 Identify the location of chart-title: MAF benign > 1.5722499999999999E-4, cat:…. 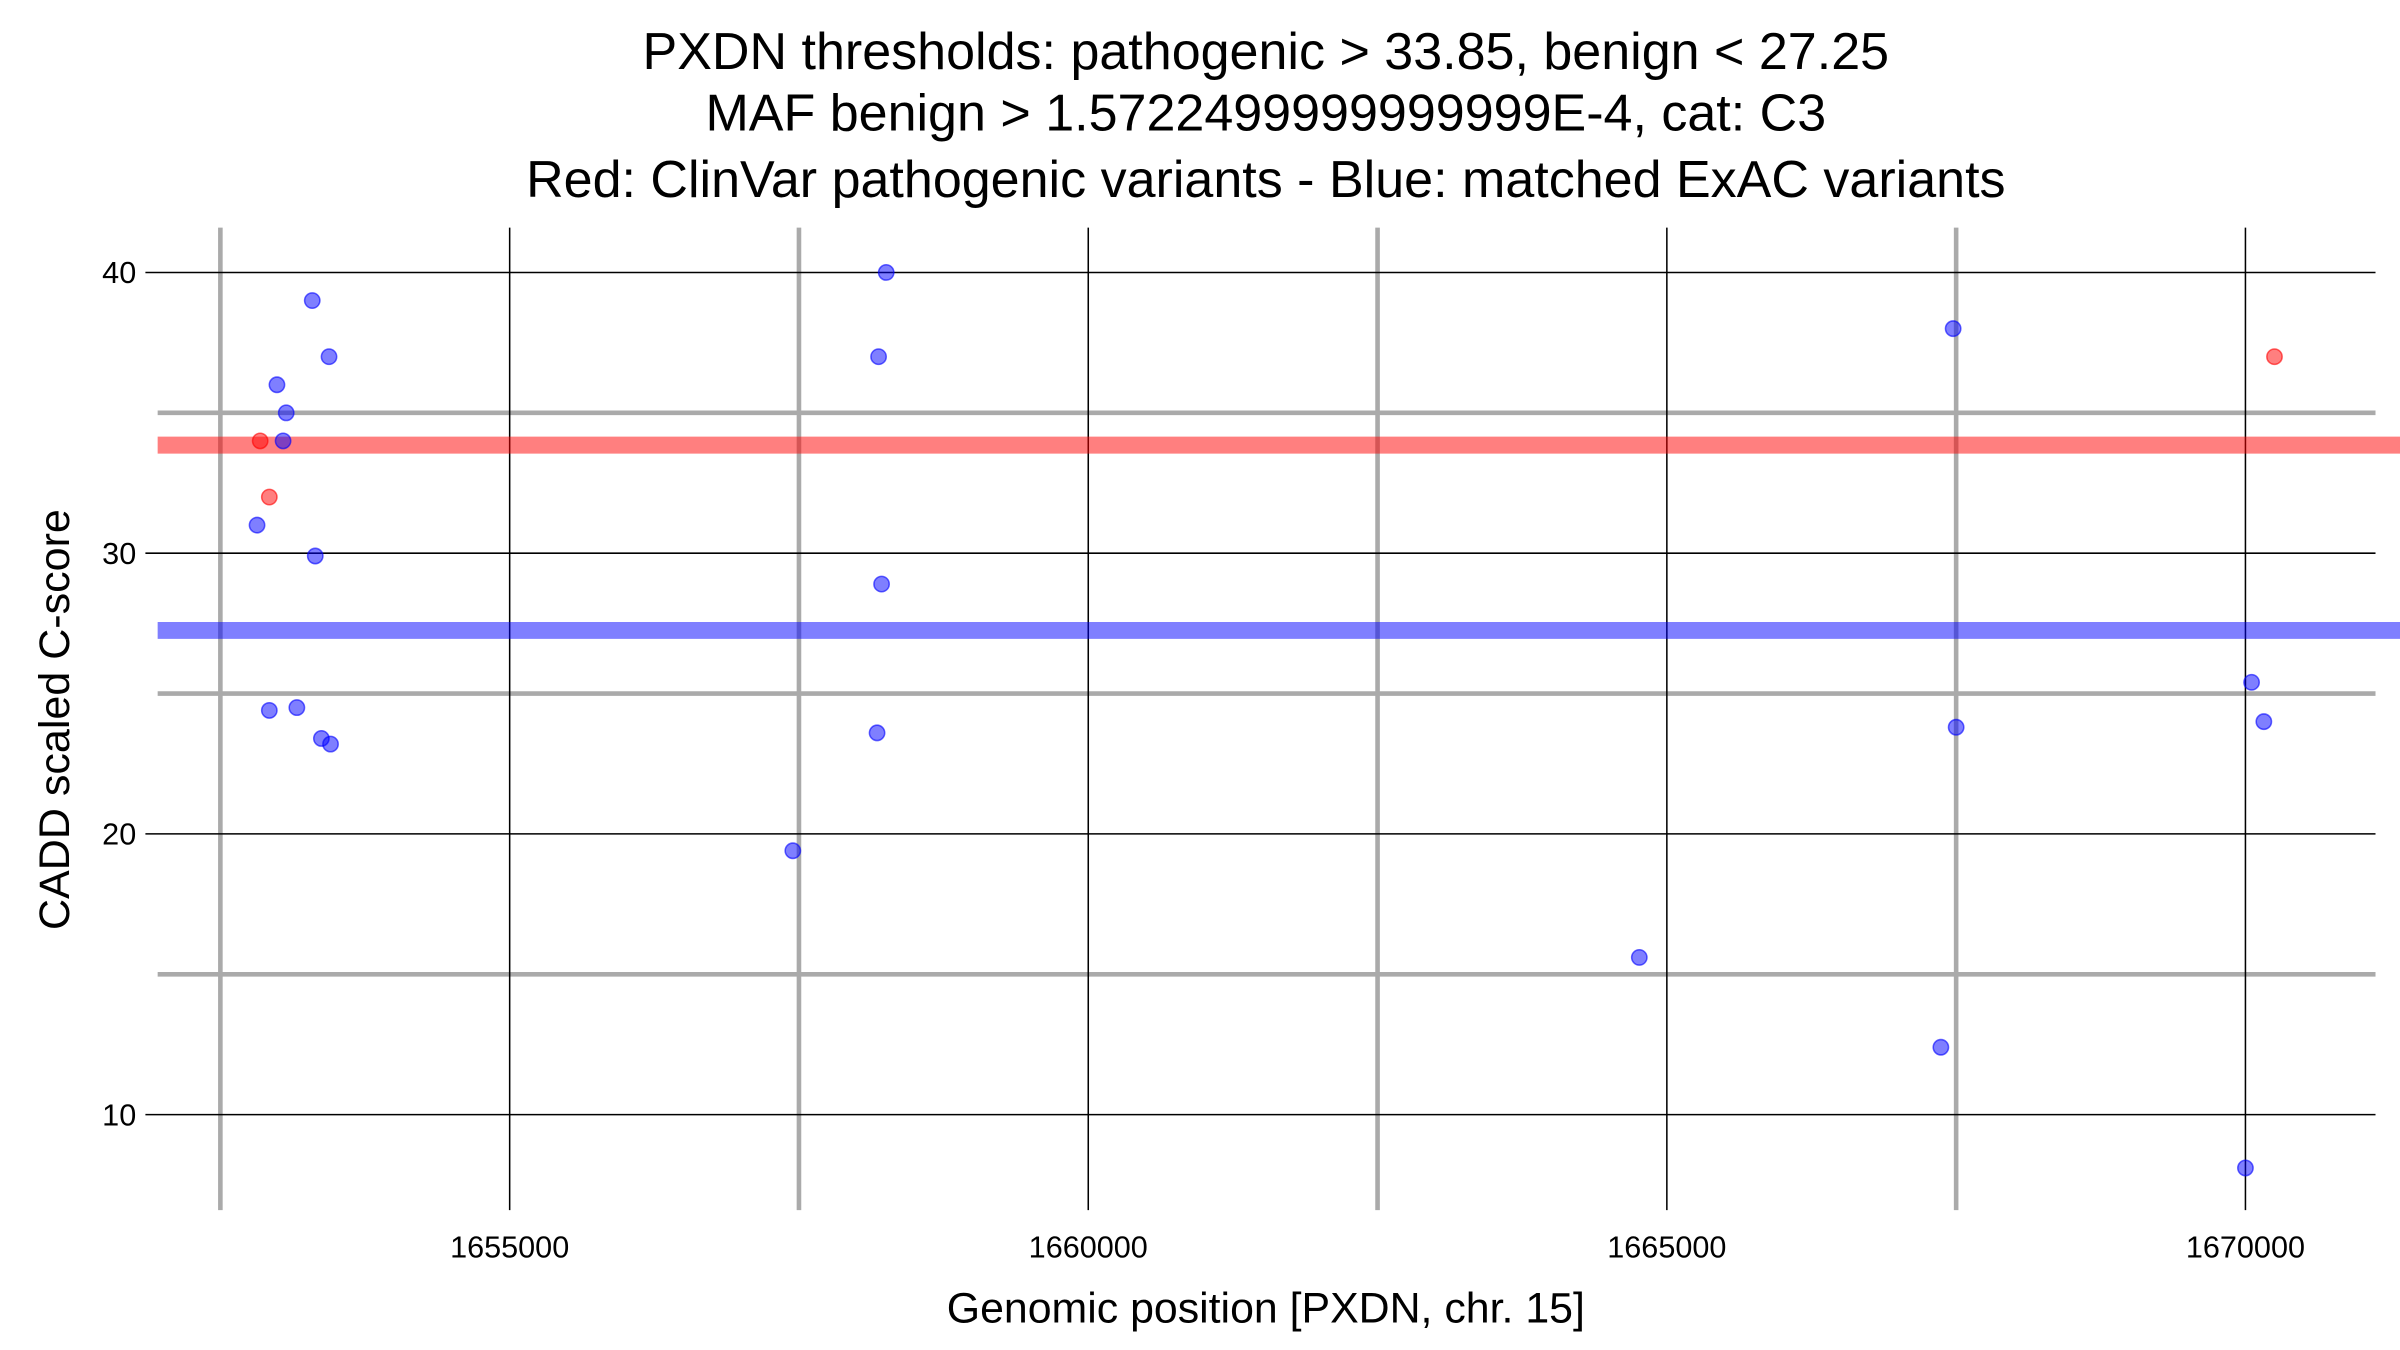
(1265, 114).